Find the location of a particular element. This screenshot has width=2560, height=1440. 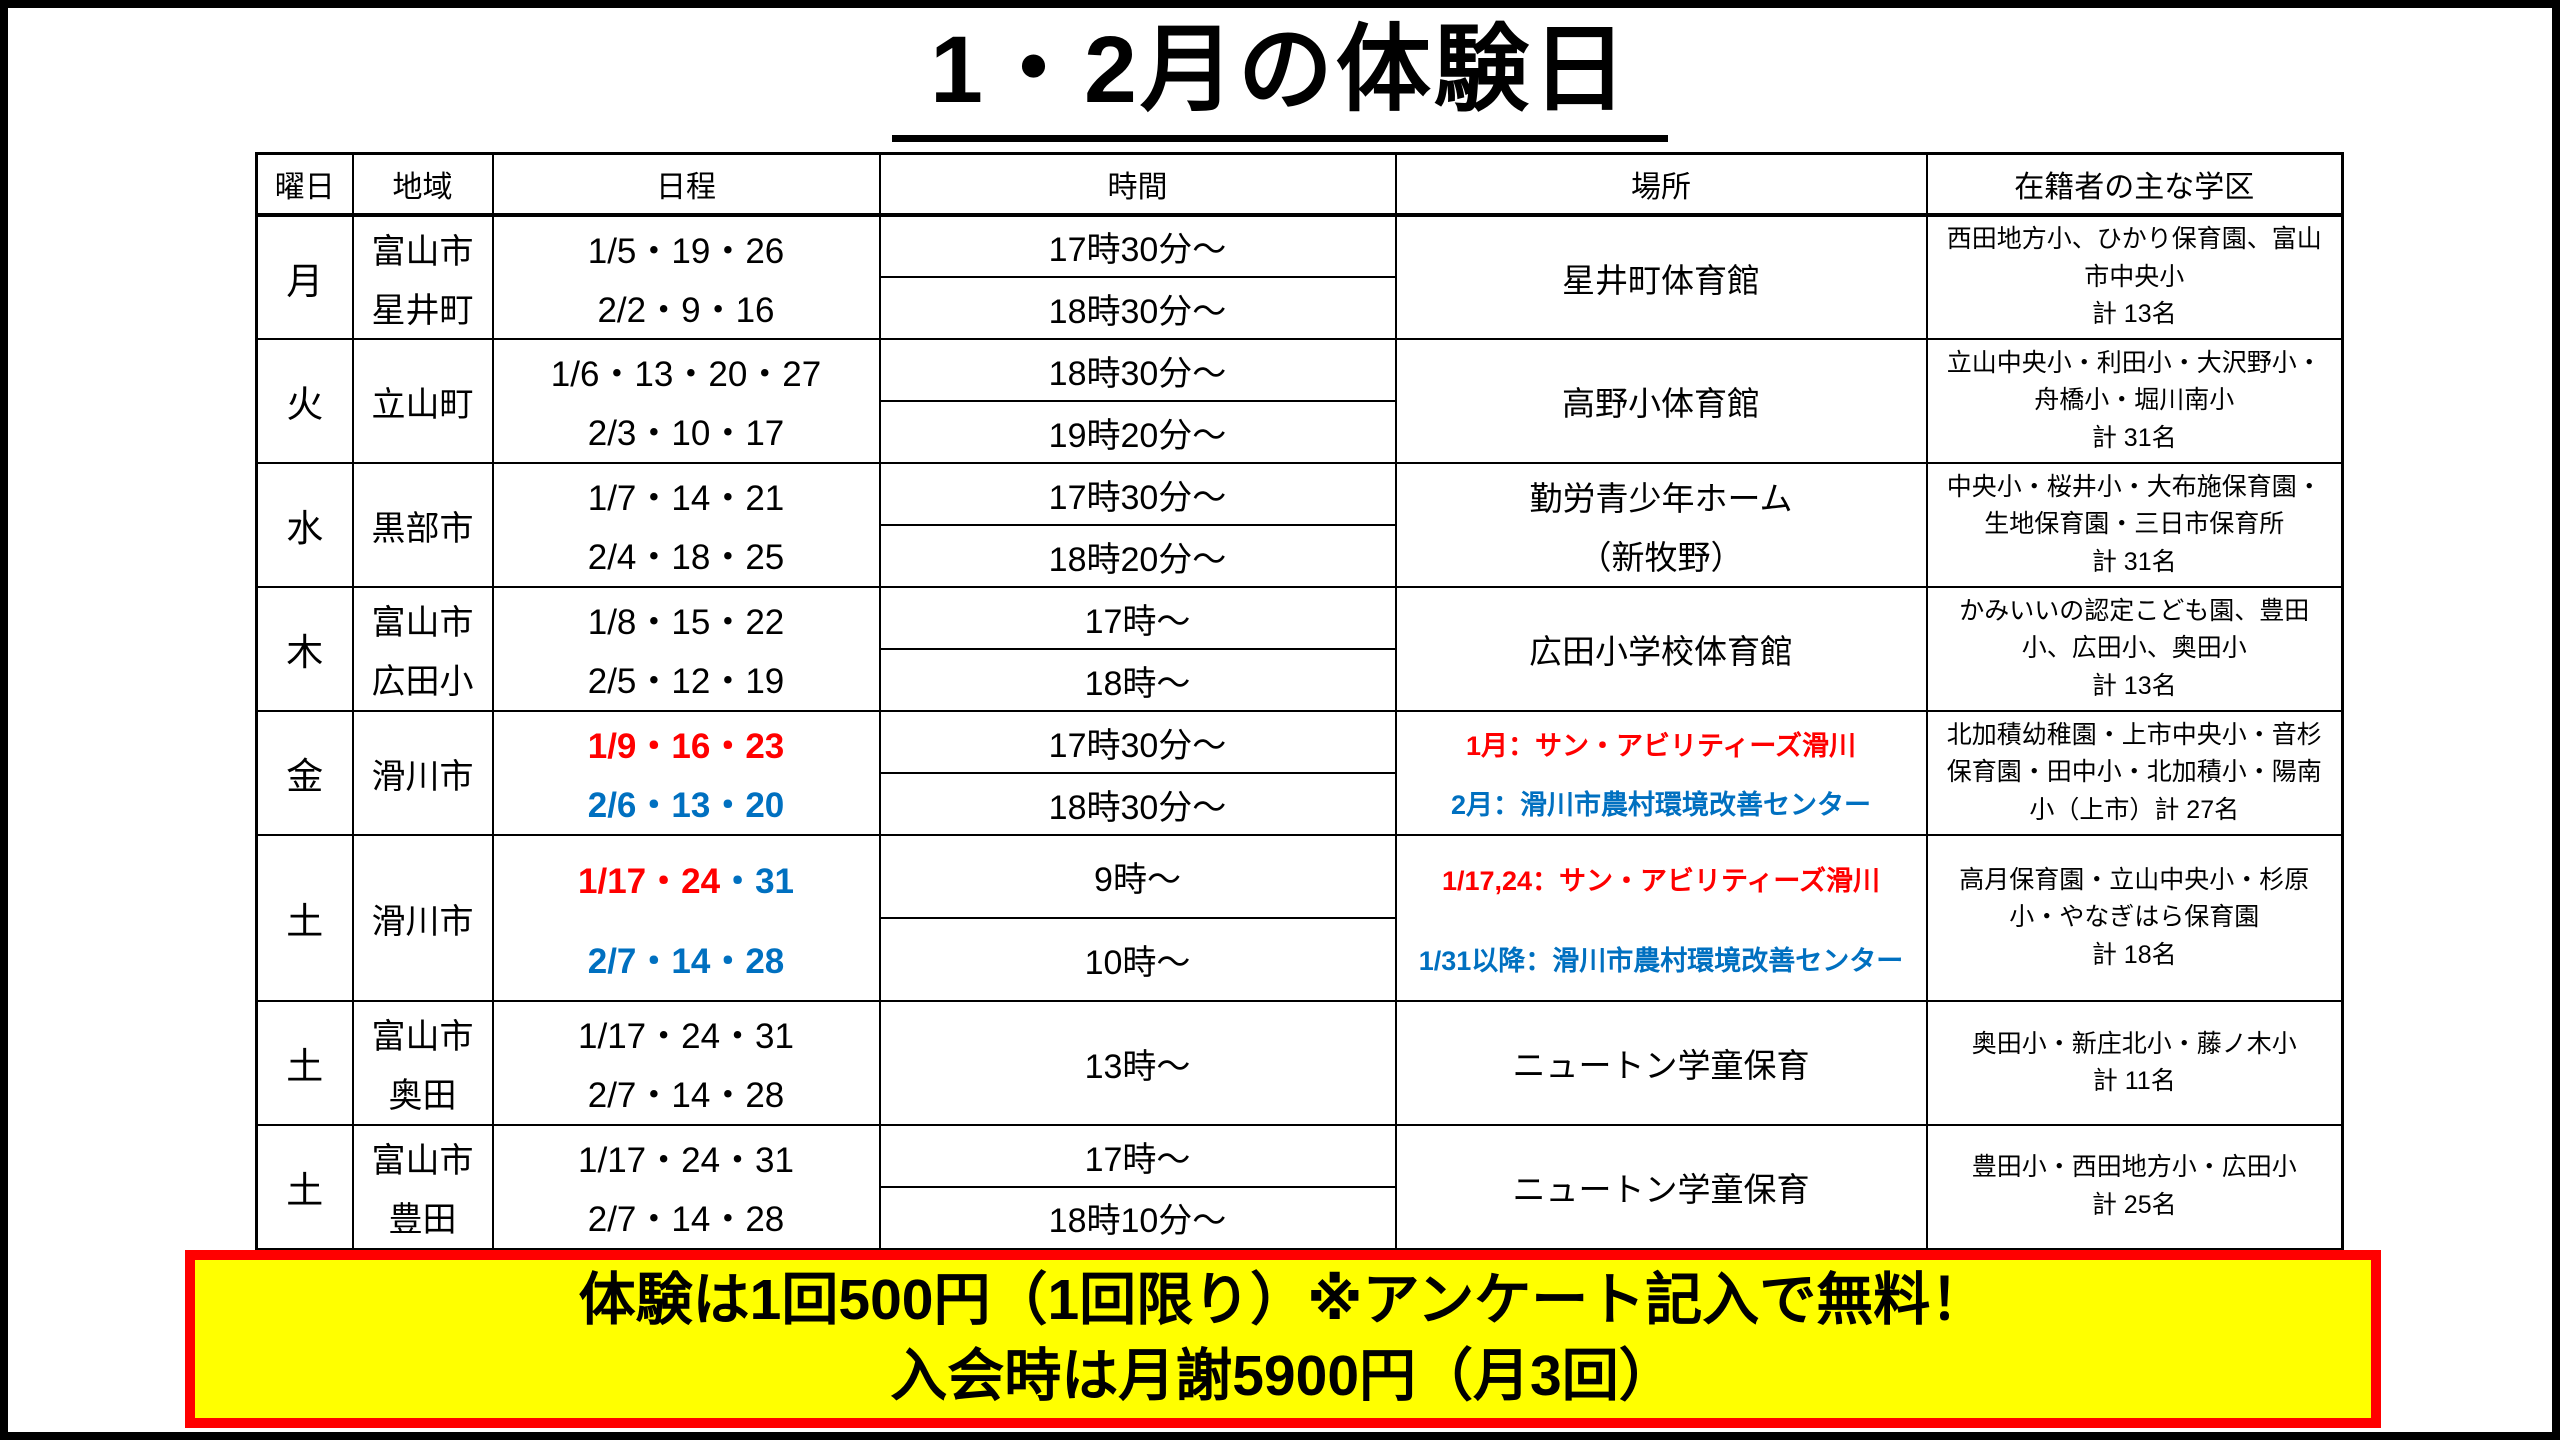

cell-day: 火 is located at coordinates (304, 401).